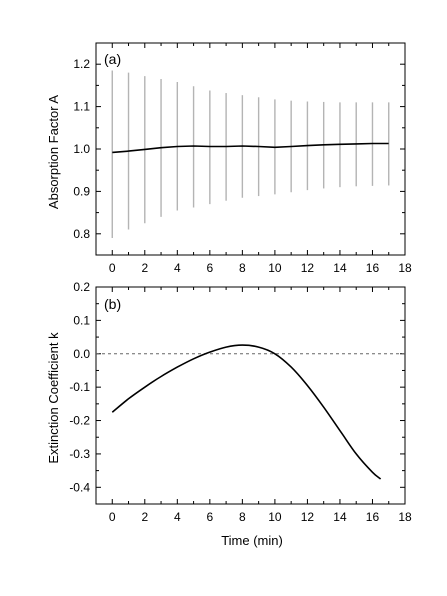  What do you see at coordinates (340, 517) in the screenshot?
I see `panel-b-x-tick-label: 14` at bounding box center [340, 517].